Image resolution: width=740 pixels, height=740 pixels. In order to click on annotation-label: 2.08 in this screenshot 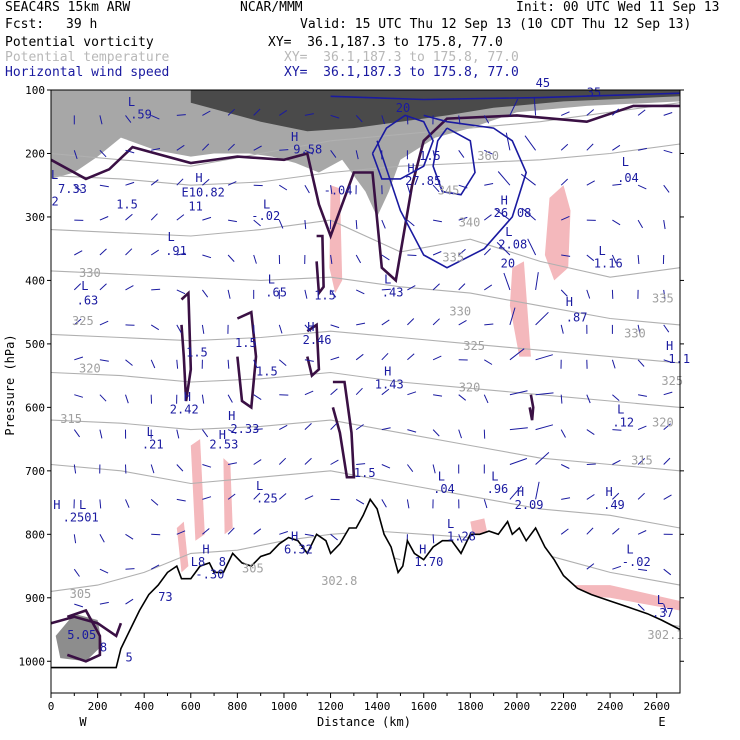, I will do `click(512, 245)`.